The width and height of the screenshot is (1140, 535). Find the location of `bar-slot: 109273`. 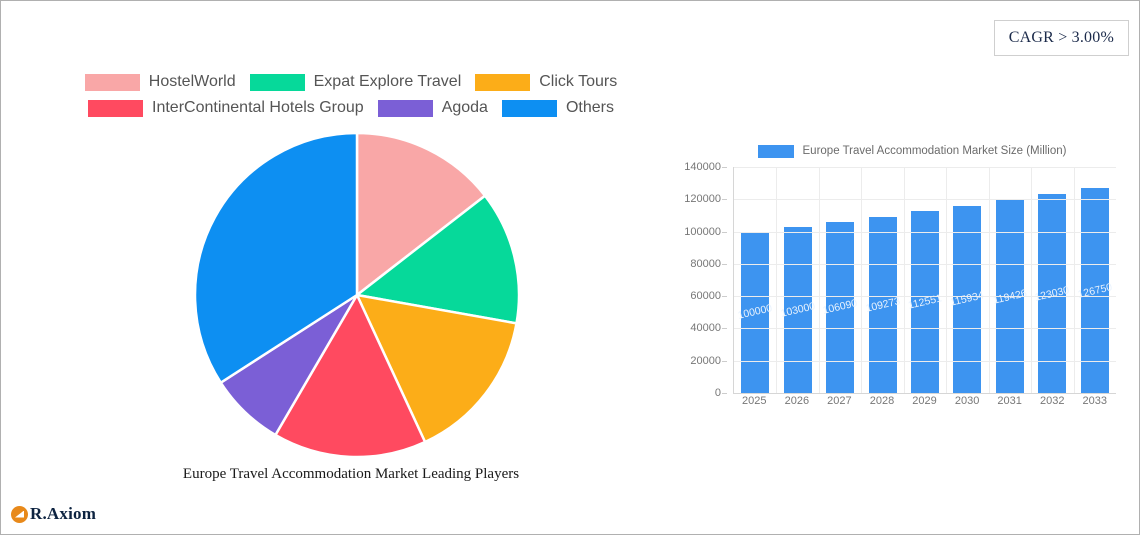

bar-slot: 109273 is located at coordinates (882, 280).